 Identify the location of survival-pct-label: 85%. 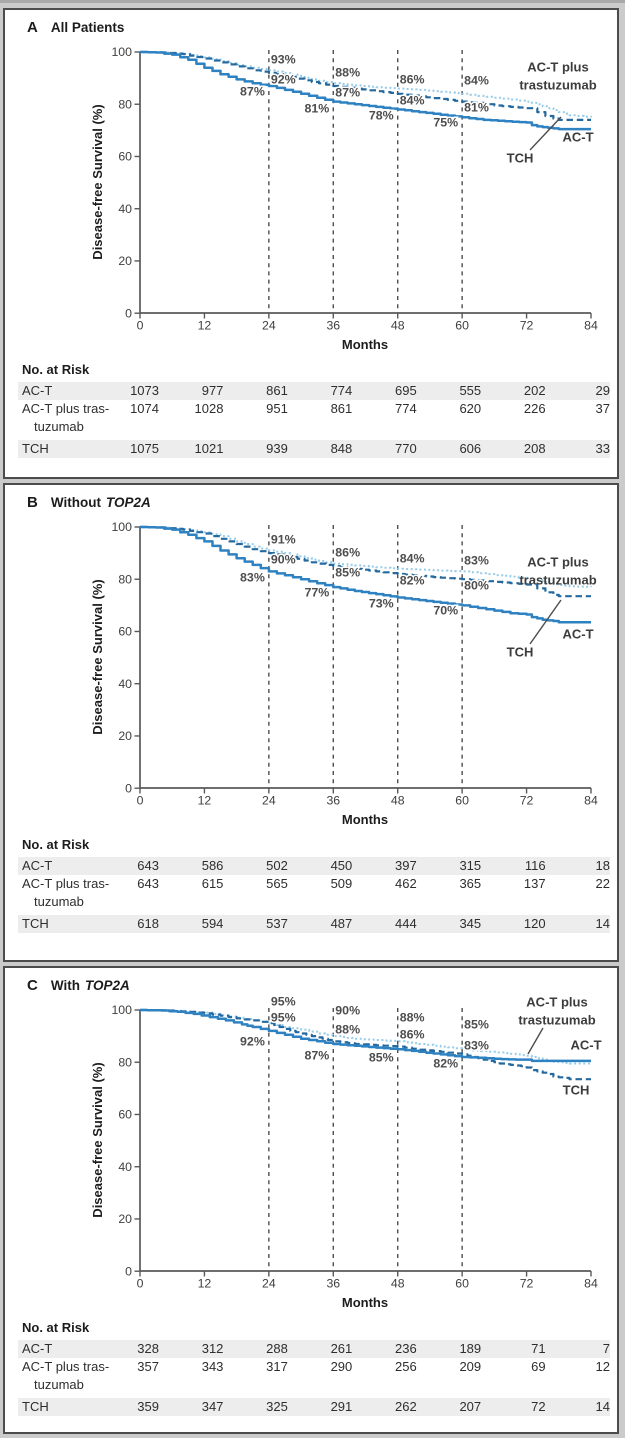
(347, 572).